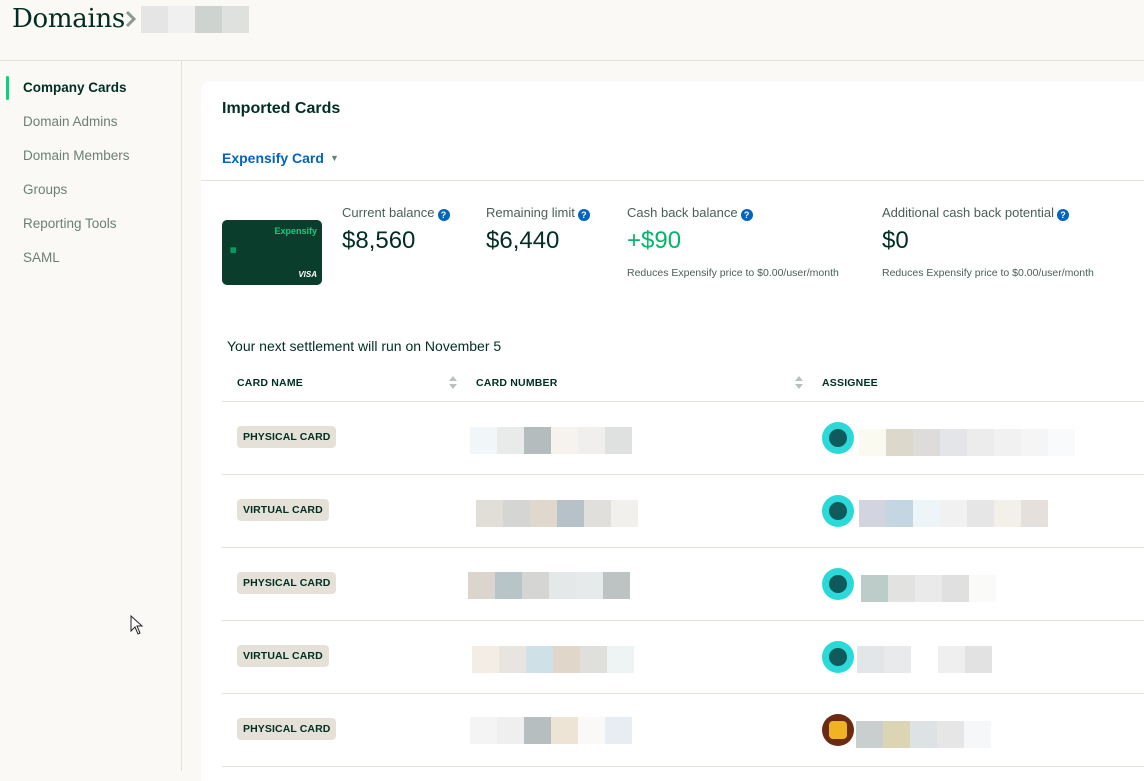 Image resolution: width=1144 pixels, height=781 pixels. What do you see at coordinates (270, 383) in the screenshot?
I see `column-header-card-name: CARD NAME` at bounding box center [270, 383].